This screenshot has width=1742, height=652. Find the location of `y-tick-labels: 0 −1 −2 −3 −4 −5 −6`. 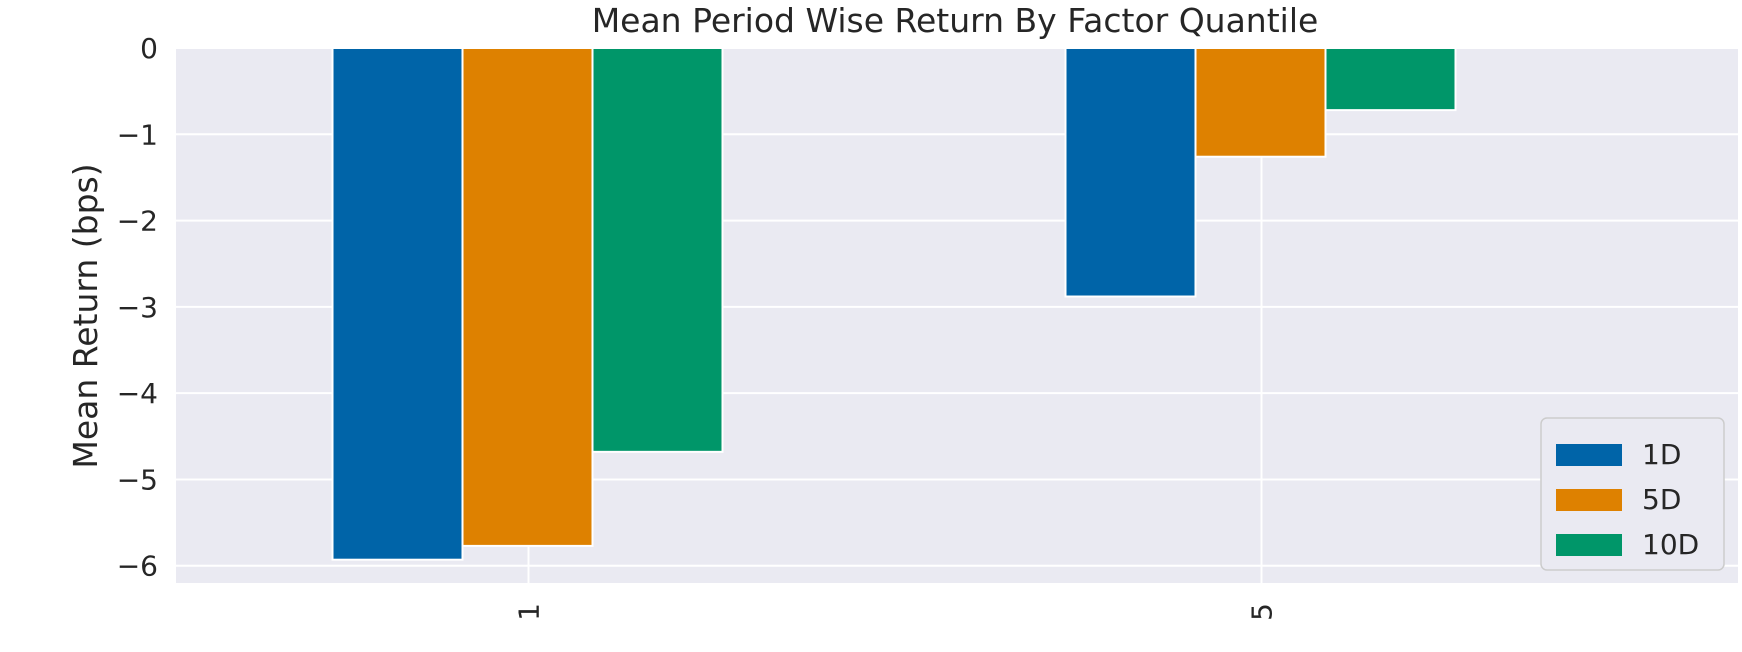

y-tick-labels: 0 −1 −2 −3 −4 −5 −6 is located at coordinates (137, 307).